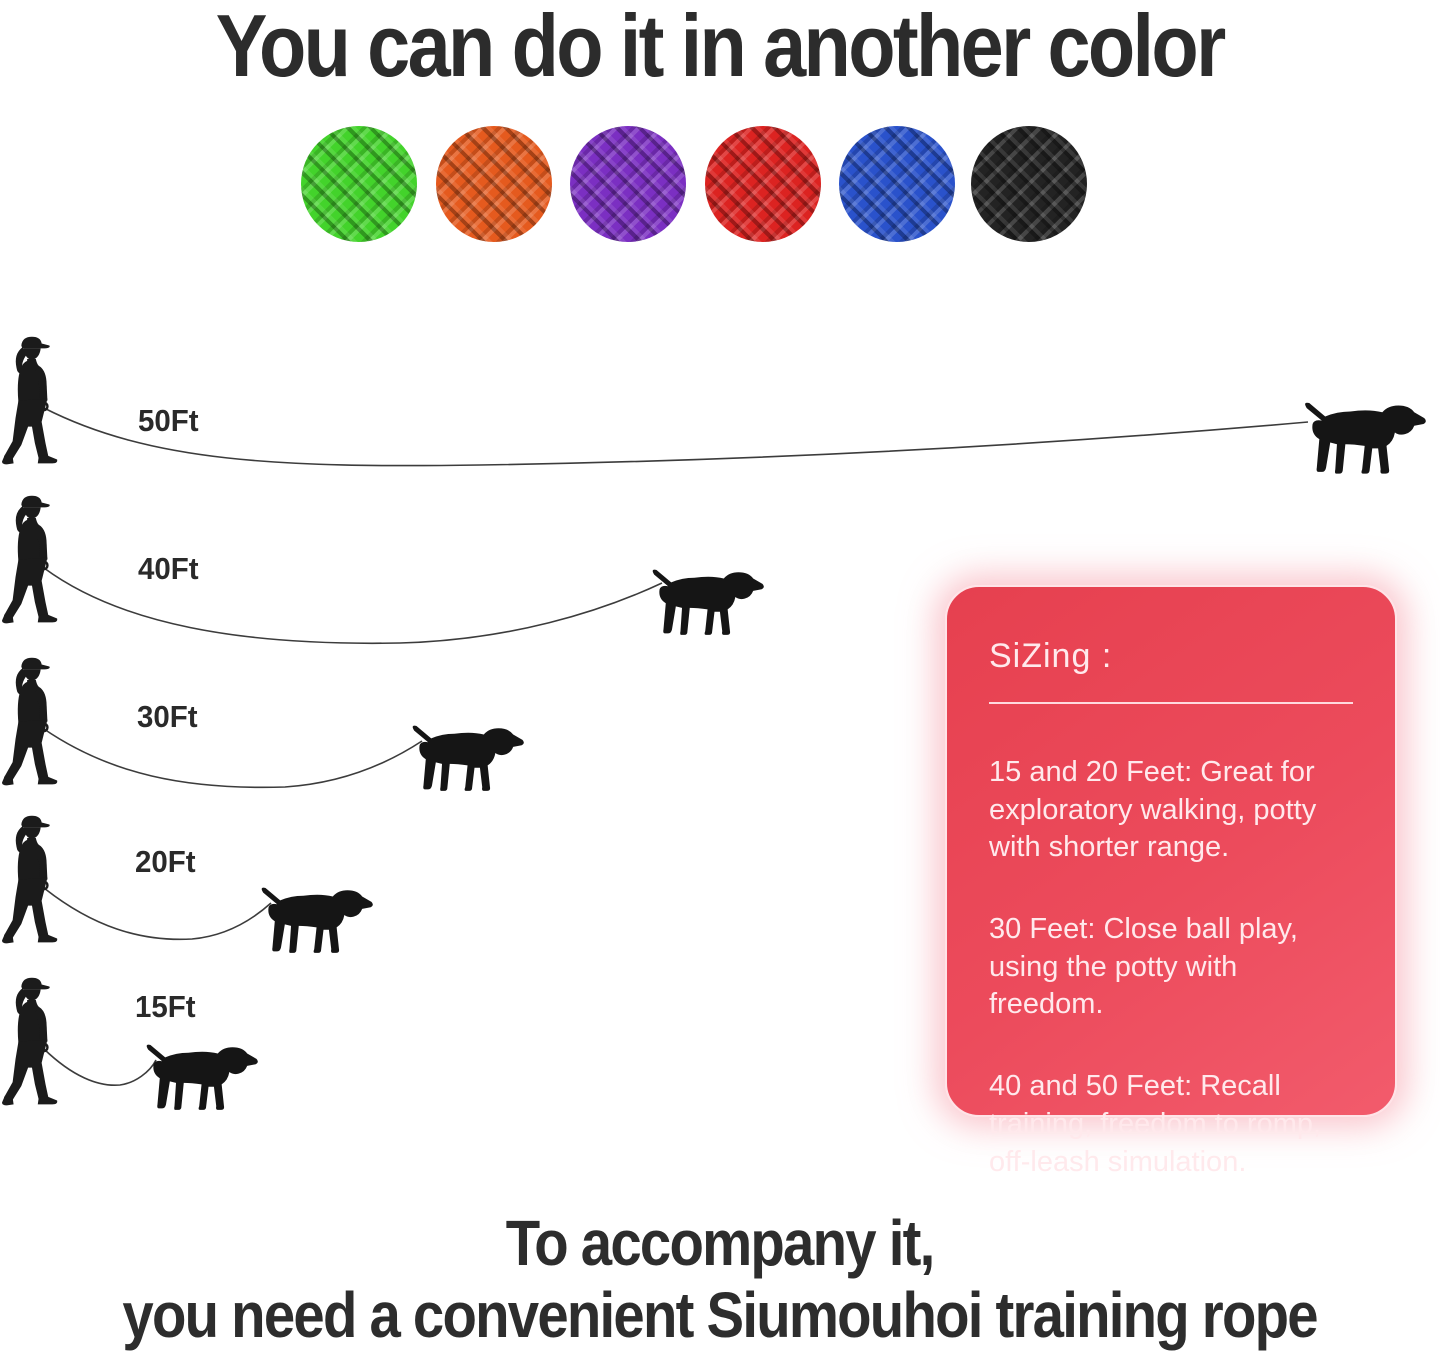  Describe the element at coordinates (233, 758) in the screenshot. I see `leash-line-30ft` at that location.